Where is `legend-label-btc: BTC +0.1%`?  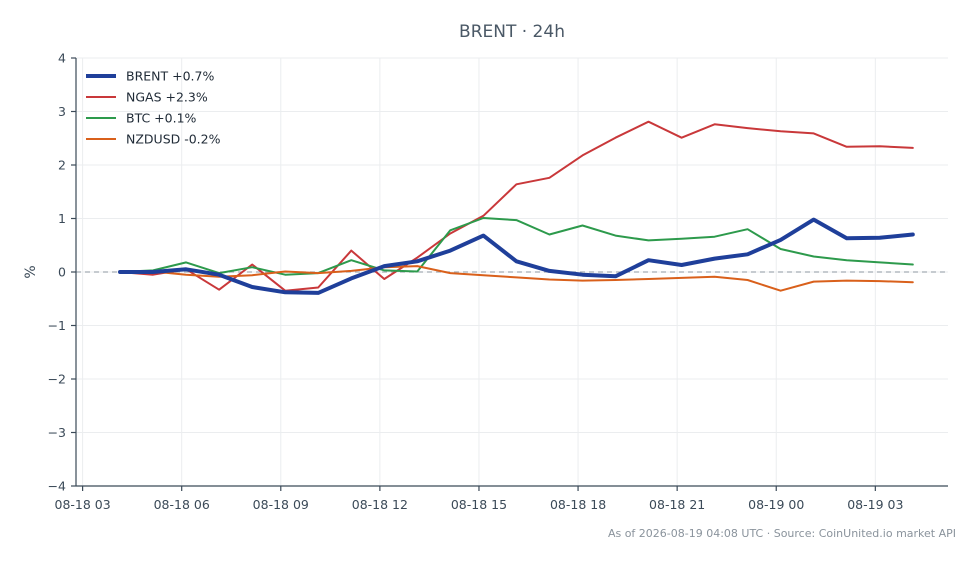 legend-label-btc: BTC +0.1% is located at coordinates (161, 118).